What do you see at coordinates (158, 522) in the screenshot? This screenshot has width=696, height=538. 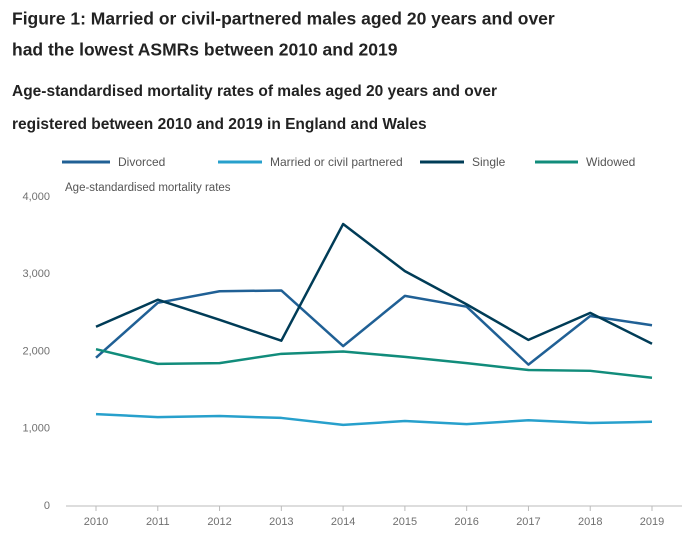 I see `x-tick-label: 2011` at bounding box center [158, 522].